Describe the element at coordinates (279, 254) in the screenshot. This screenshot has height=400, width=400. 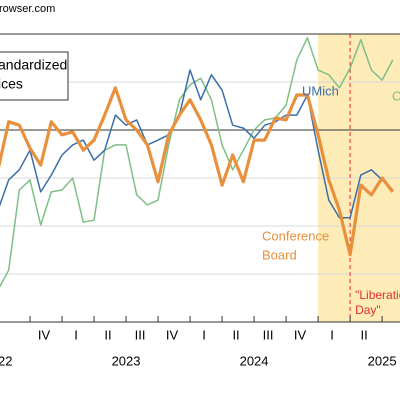
I see `series-label: Board` at that location.